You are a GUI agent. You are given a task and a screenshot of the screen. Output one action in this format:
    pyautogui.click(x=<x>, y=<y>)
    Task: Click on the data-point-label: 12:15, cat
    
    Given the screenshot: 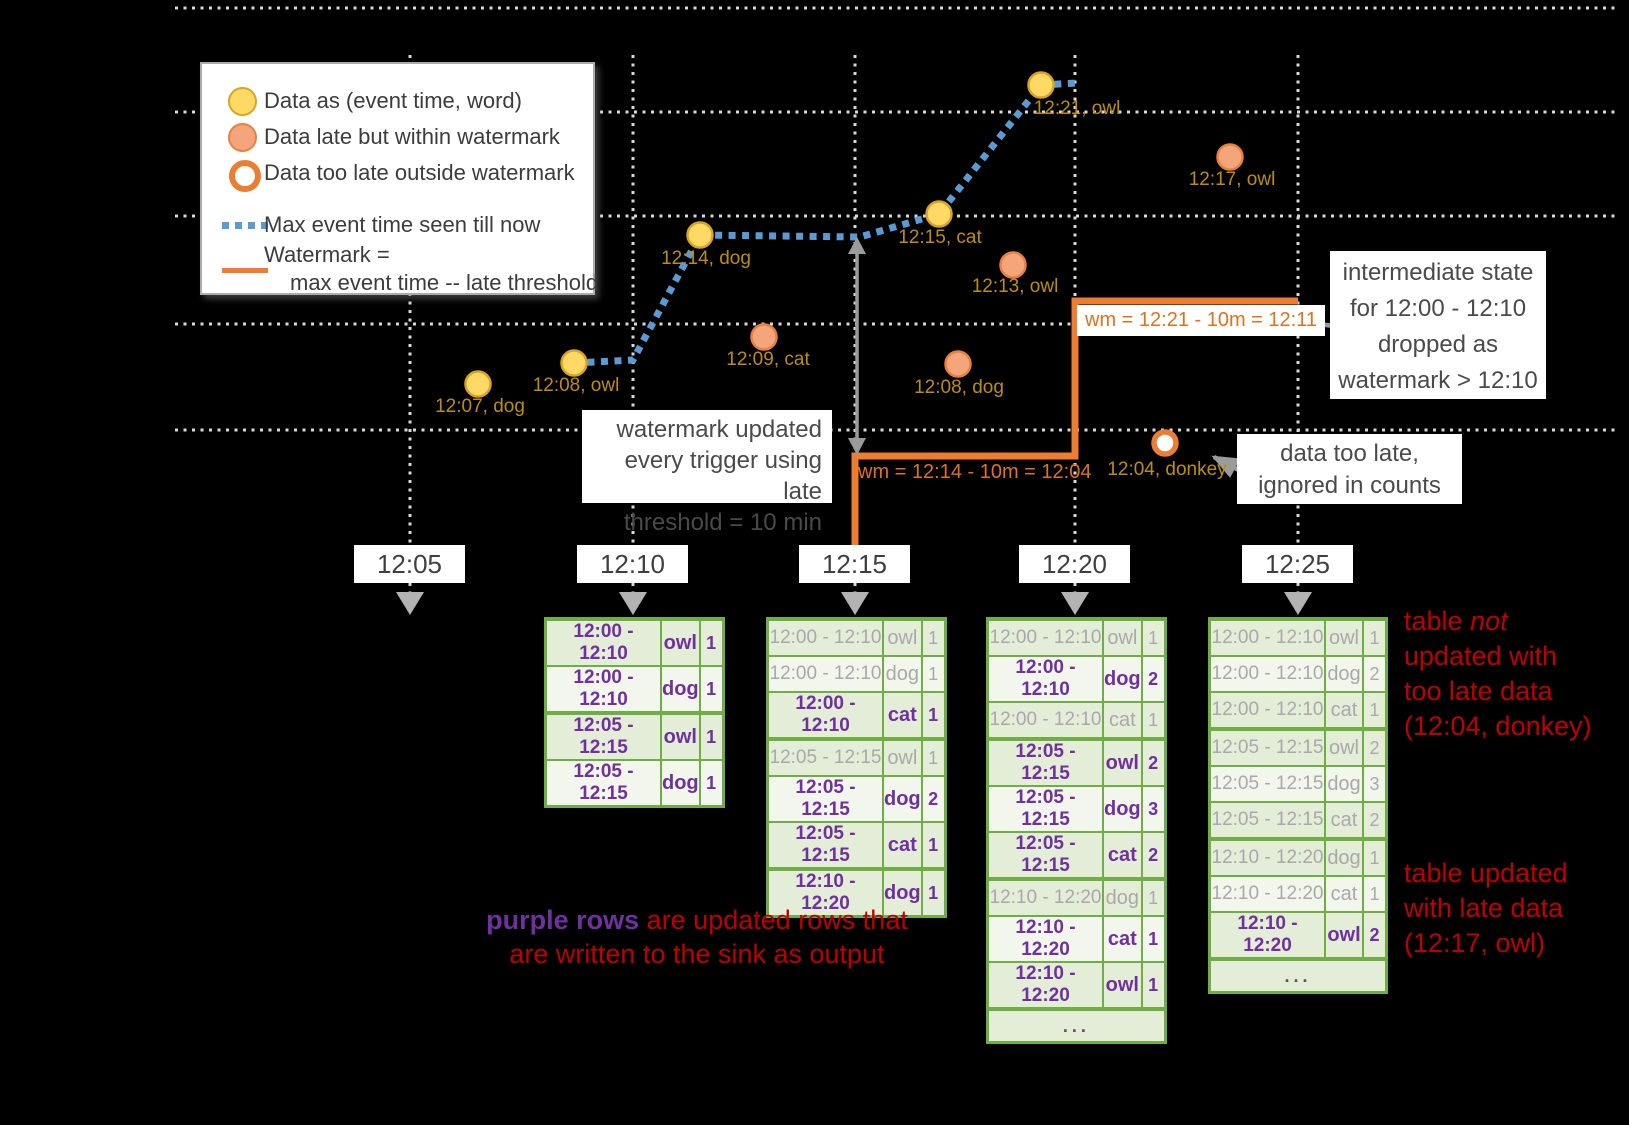 What is the action you would take?
    pyautogui.click(x=940, y=237)
    